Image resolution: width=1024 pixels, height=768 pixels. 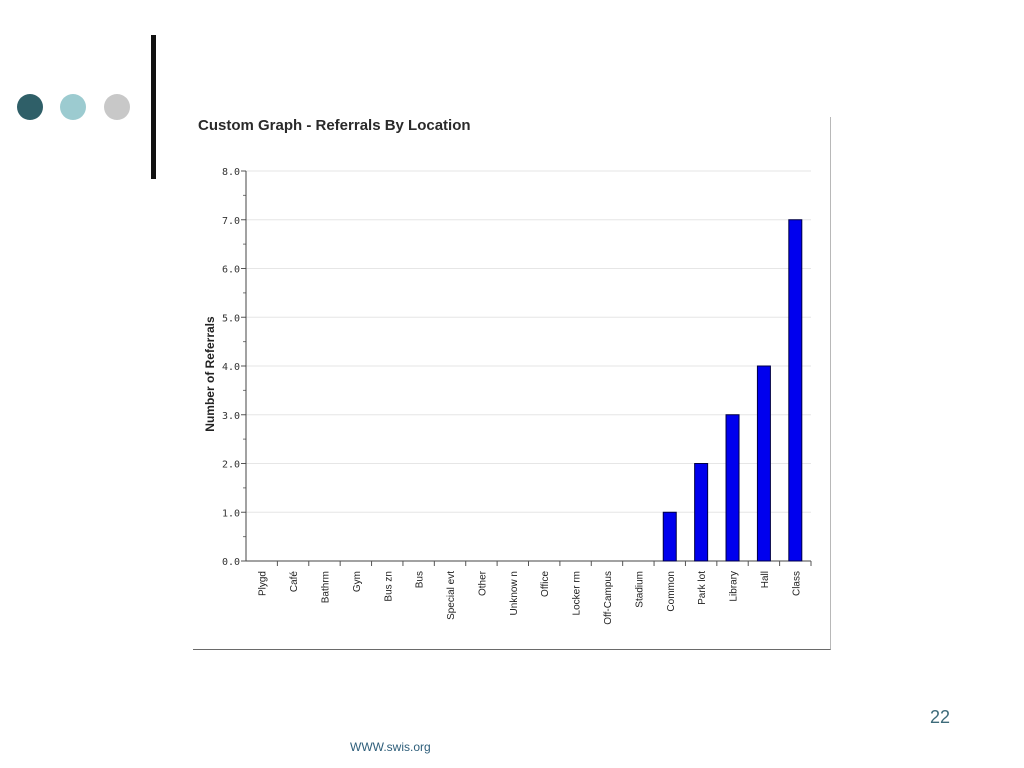 I want to click on x-tick-label: Hall, so click(x=765, y=579).